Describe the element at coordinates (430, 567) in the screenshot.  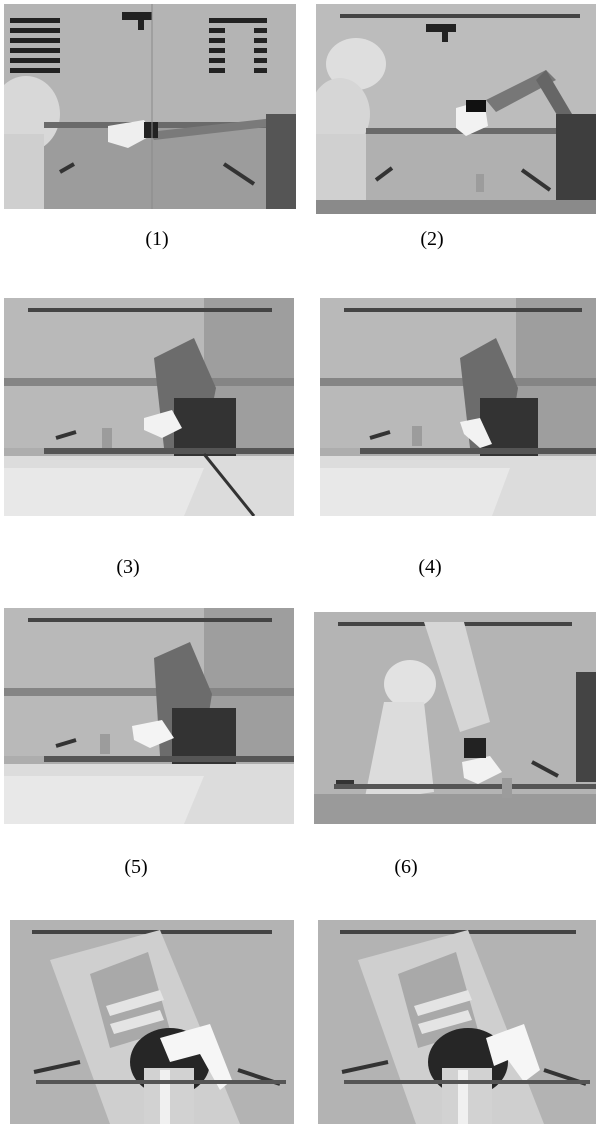
I see `caption-4: (4)` at that location.